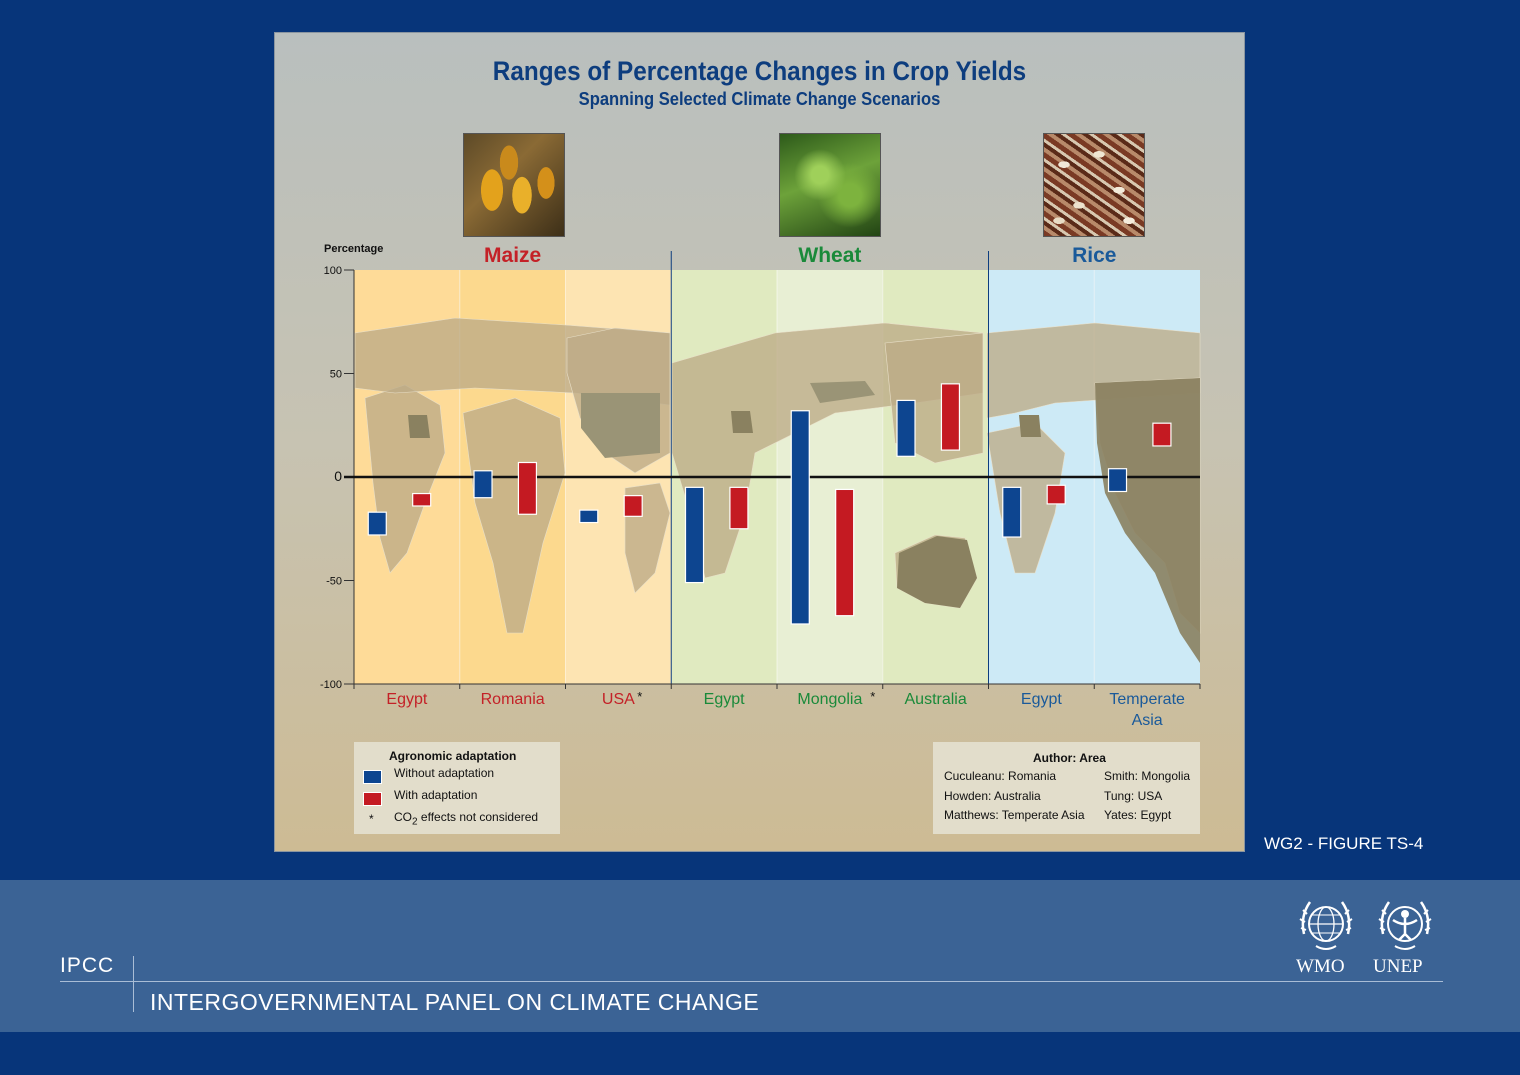 This screenshot has height=1075, width=1520. I want to click on maize-photo, so click(514, 185).